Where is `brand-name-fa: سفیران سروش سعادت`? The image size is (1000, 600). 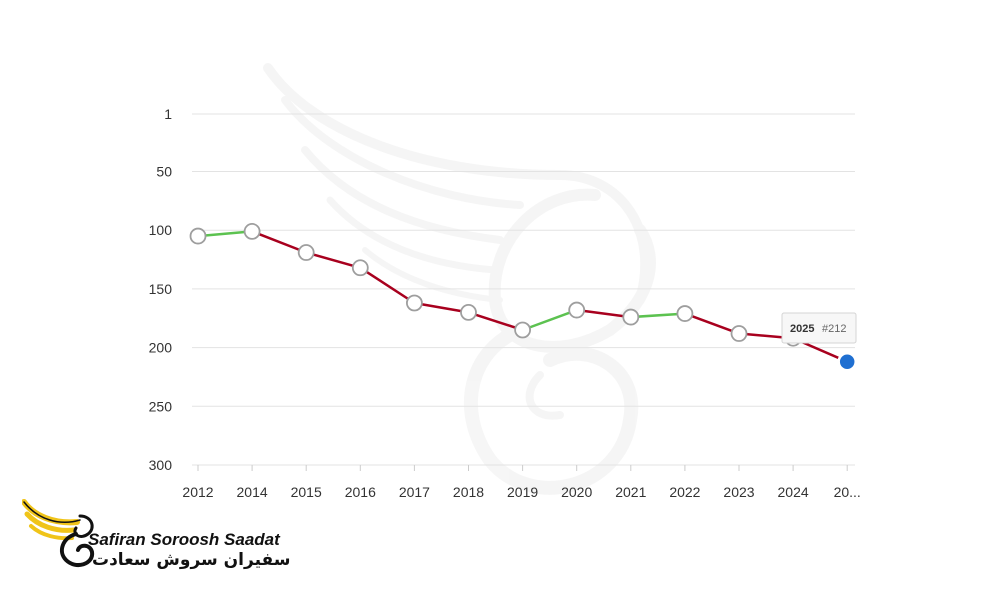 brand-name-fa: سفیران سروش سعادت is located at coordinates (191, 560).